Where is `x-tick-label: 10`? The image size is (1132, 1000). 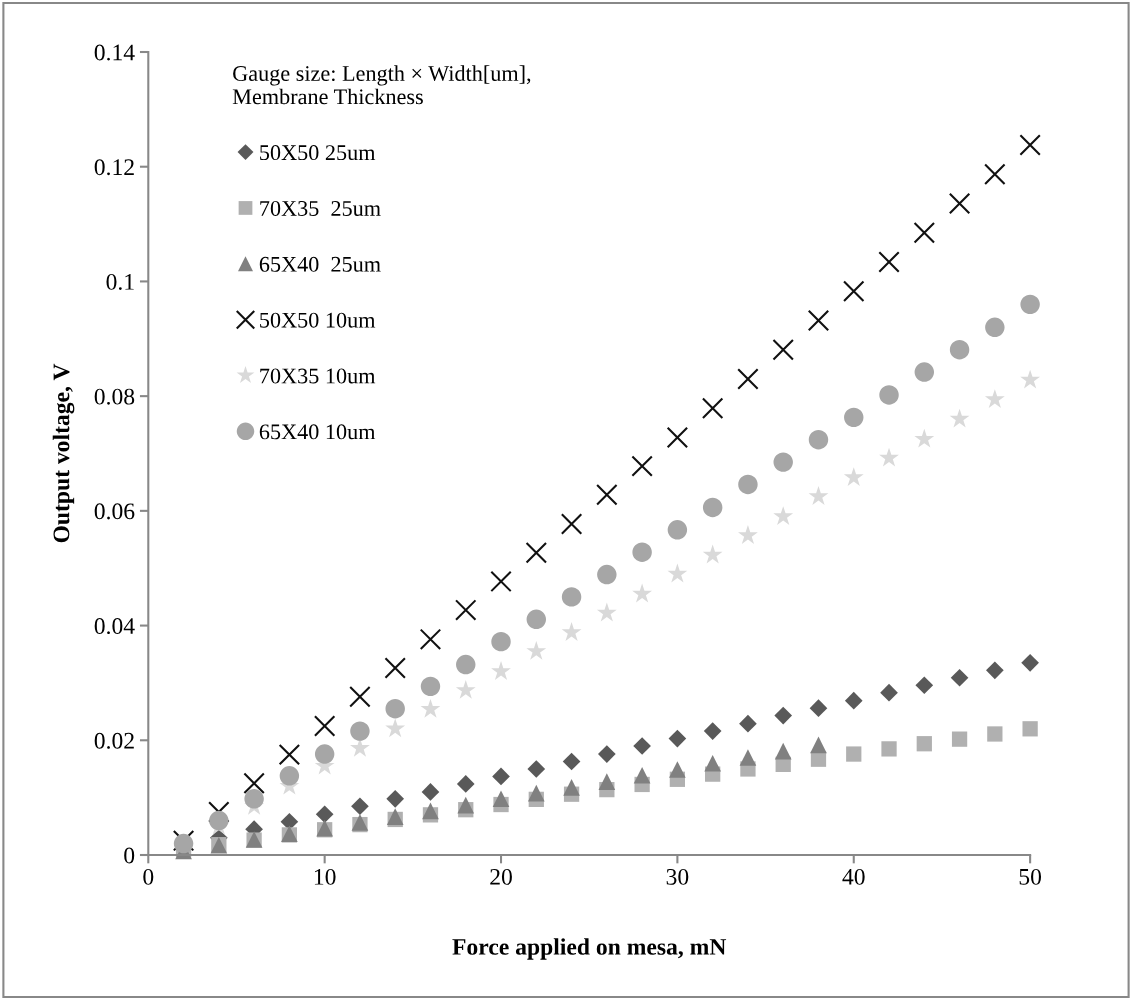 x-tick-label: 10 is located at coordinates (325, 876).